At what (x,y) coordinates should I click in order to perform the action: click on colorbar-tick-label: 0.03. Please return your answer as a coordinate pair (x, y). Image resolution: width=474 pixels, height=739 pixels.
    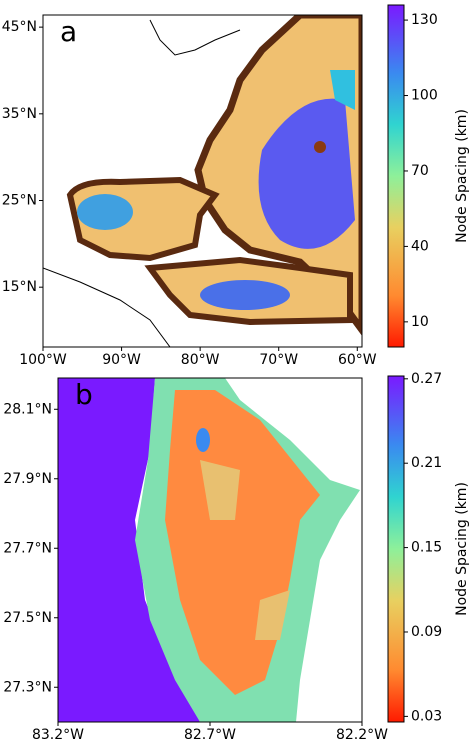
    Looking at the image, I should click on (426, 716).